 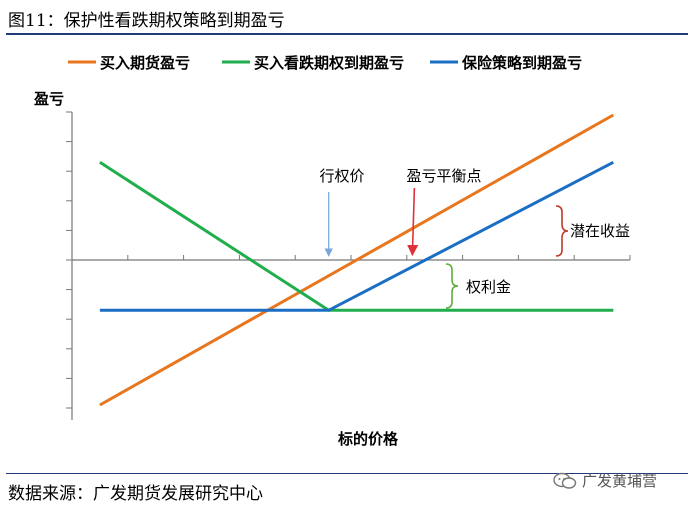 I want to click on y-axis-ticks, so click(x=69, y=260).